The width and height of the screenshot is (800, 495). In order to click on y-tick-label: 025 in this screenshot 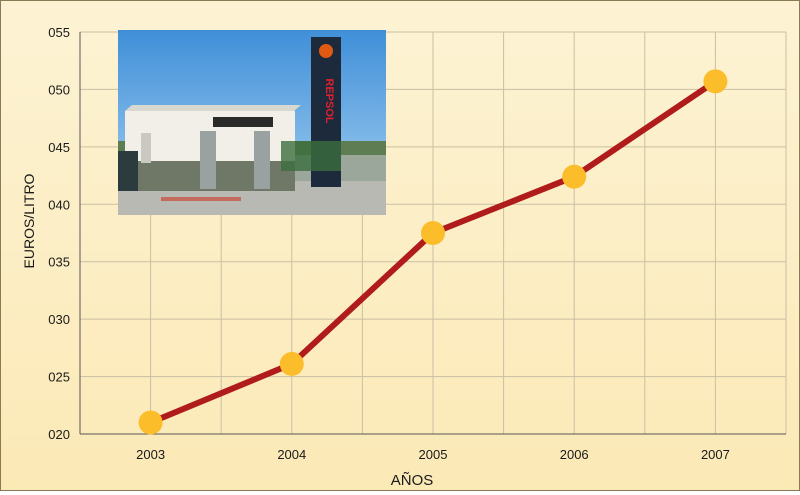, I will do `click(59, 377)`.